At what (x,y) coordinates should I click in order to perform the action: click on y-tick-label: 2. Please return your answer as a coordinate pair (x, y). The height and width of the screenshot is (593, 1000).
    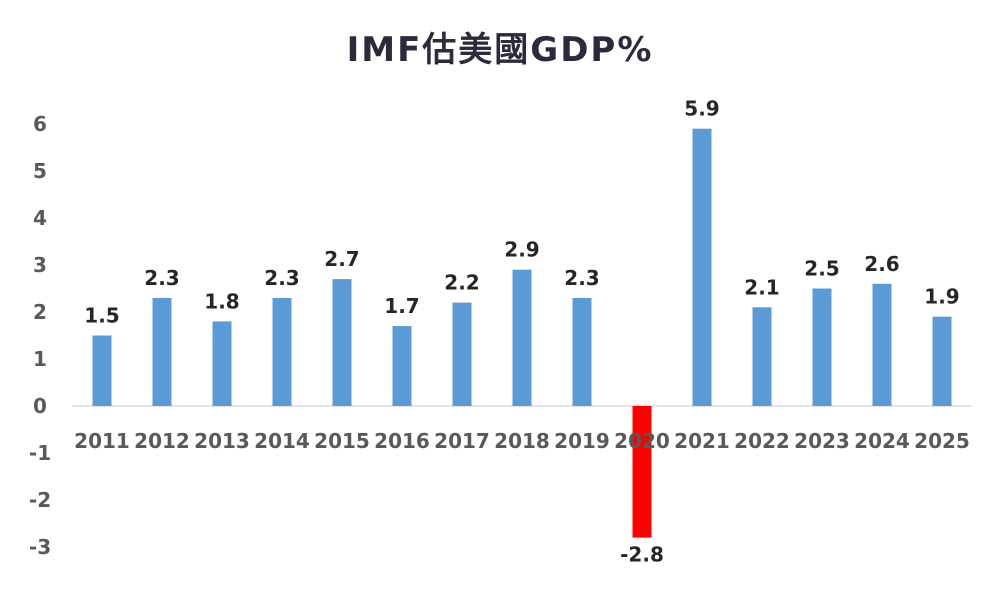
    Looking at the image, I should click on (40, 312).